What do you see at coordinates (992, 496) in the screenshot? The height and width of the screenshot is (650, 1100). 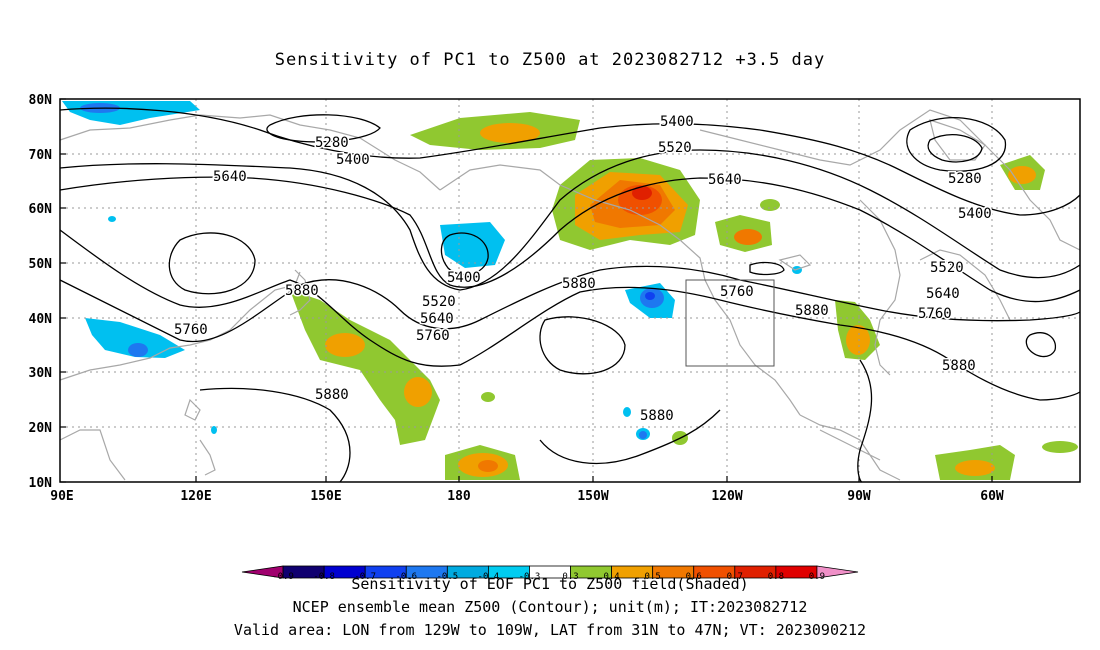 I see `lon-label: 60W` at bounding box center [992, 496].